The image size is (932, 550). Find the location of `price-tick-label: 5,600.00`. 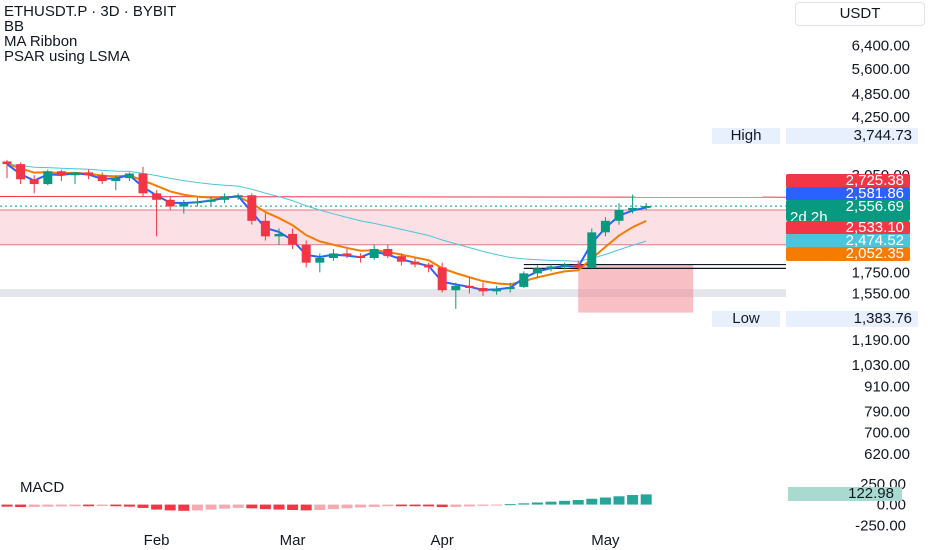

price-tick-label: 5,600.00 is located at coordinates (881, 69).